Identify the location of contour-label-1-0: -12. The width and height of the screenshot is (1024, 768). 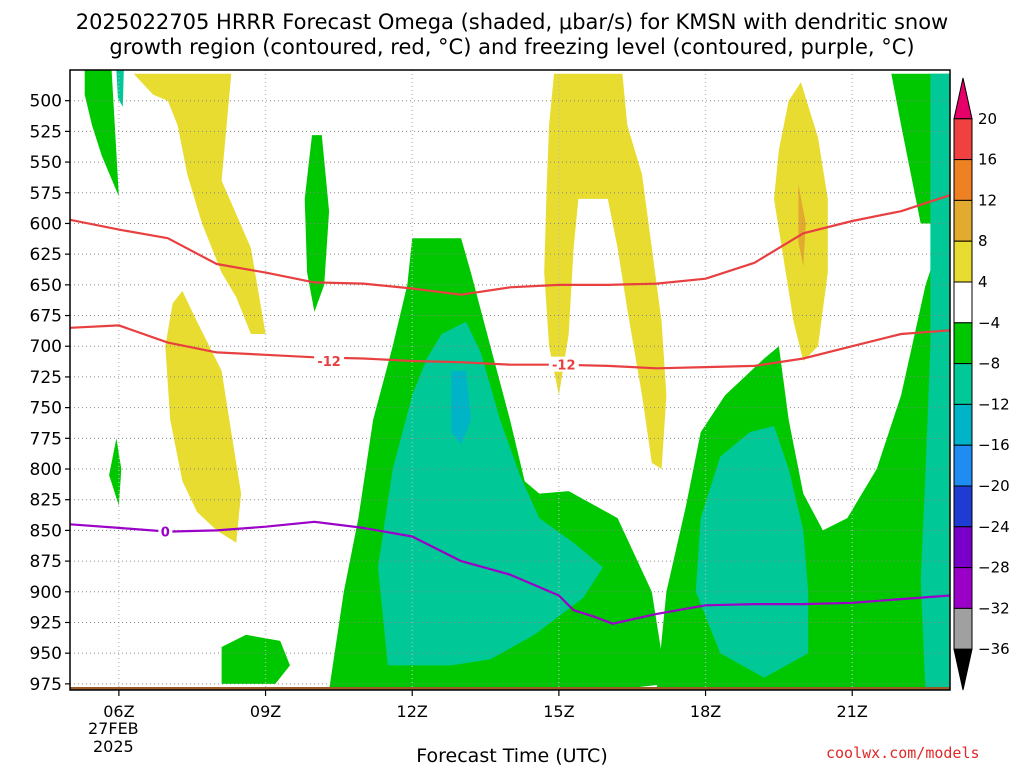
(329, 362).